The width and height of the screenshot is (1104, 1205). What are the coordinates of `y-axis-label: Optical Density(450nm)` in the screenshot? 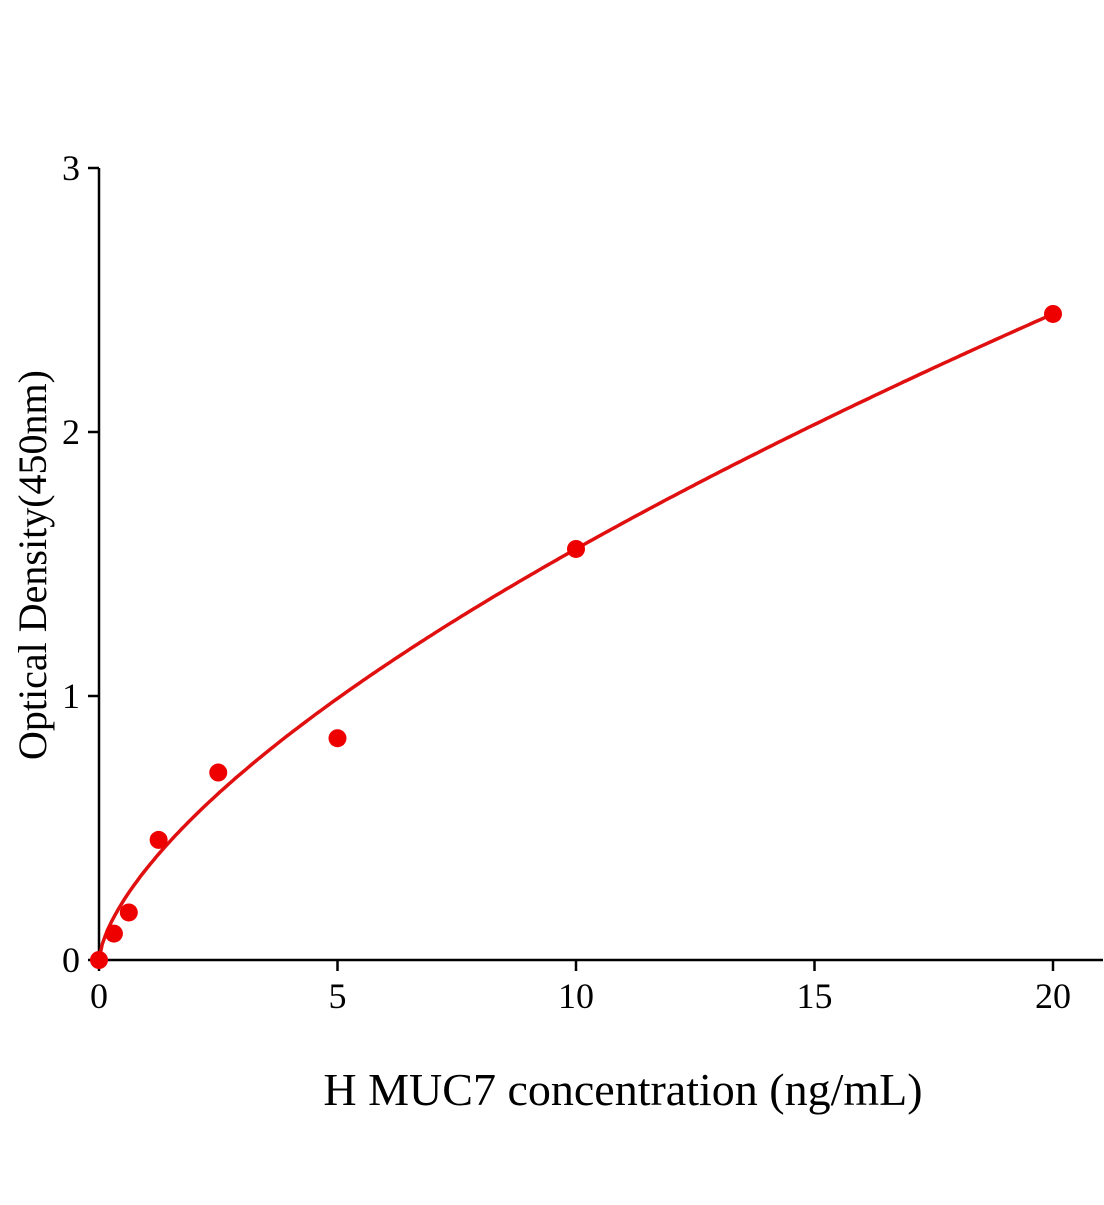 It's located at (32, 565).